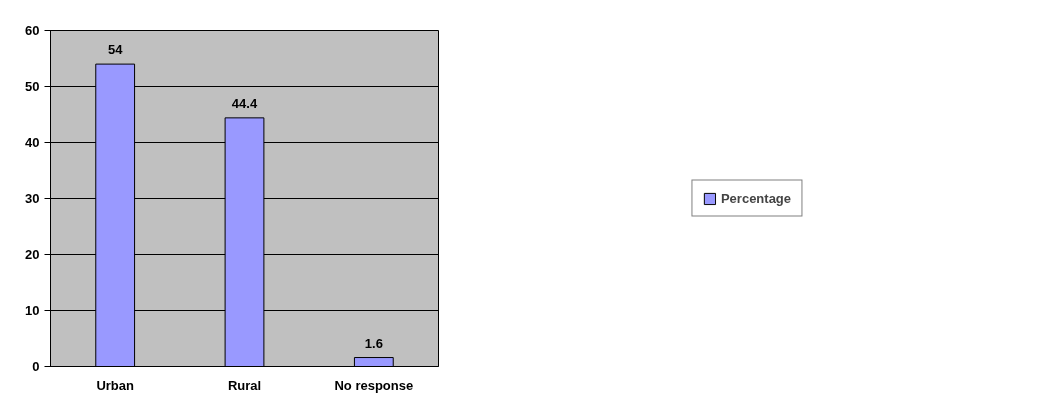  I want to click on y-tick-label: 50, so click(32, 86).